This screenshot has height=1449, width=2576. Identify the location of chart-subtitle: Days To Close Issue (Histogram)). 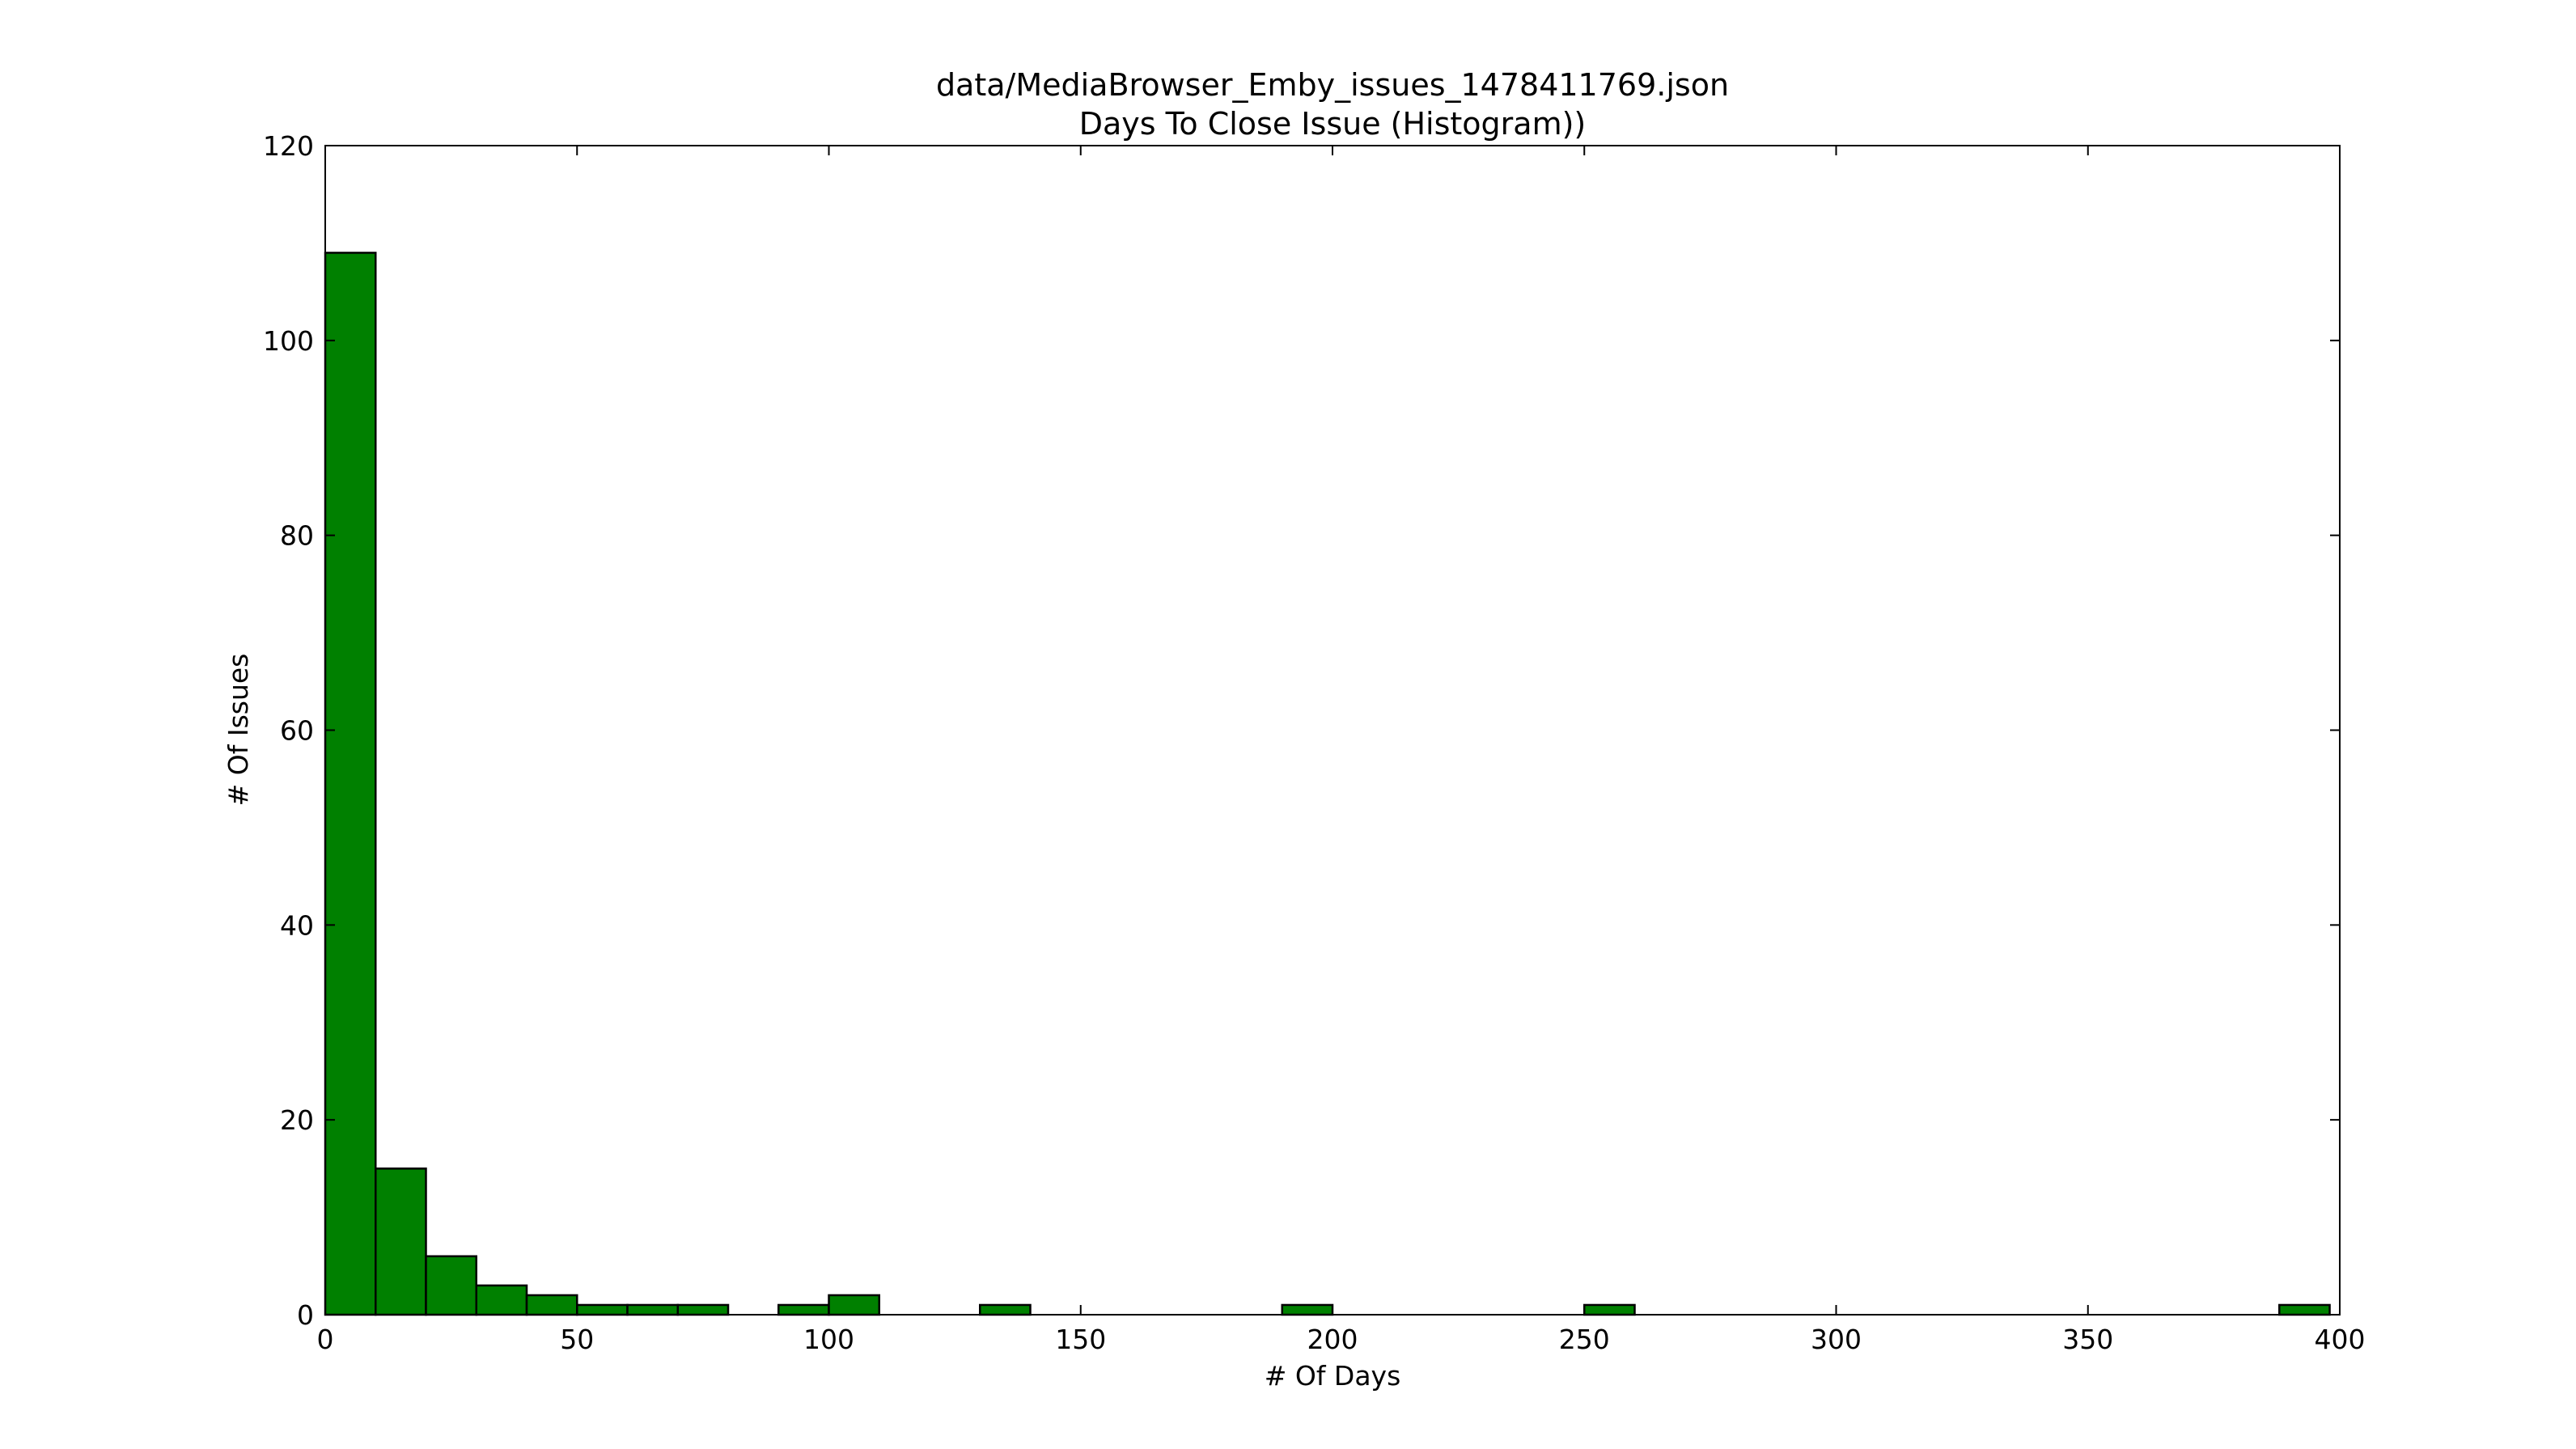
(1333, 124).